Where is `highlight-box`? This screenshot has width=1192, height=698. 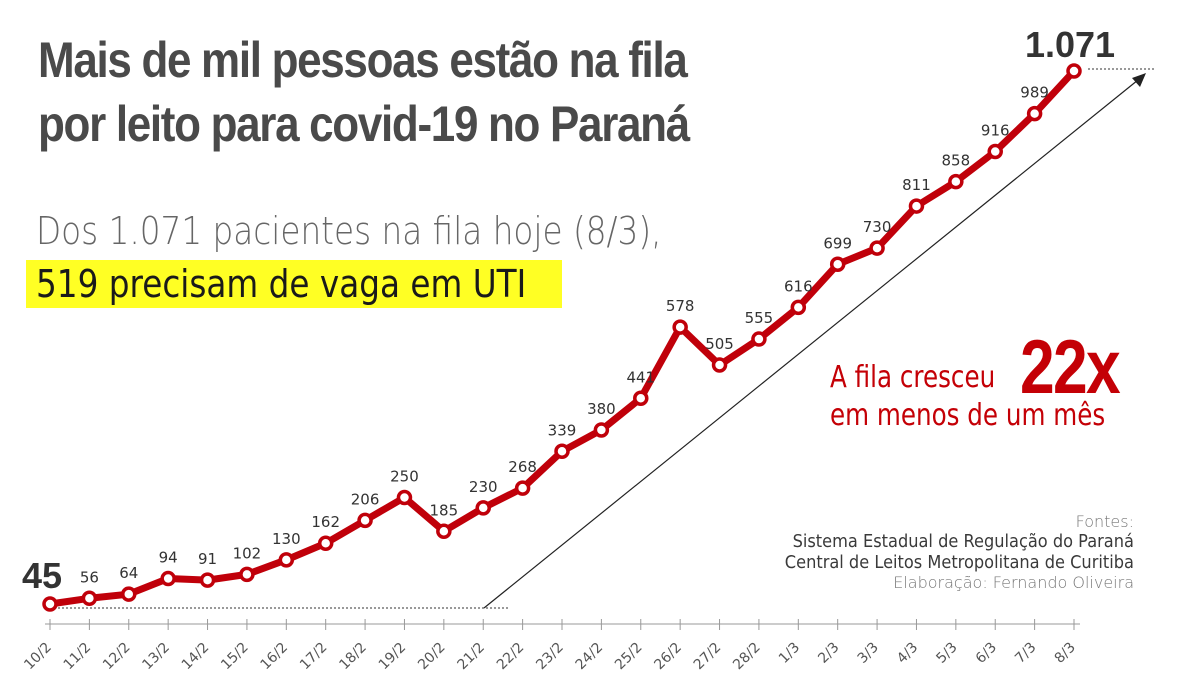 highlight-box is located at coordinates (294, 284).